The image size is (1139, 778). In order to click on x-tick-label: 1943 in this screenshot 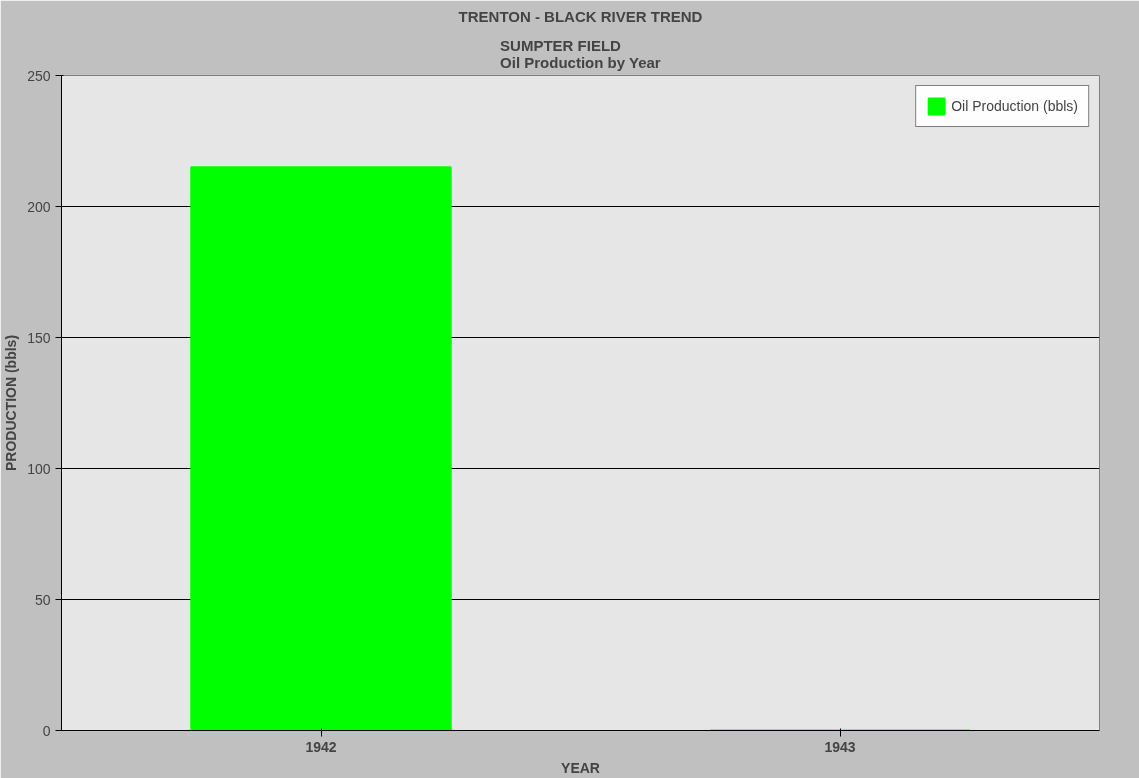, I will do `click(840, 746)`.